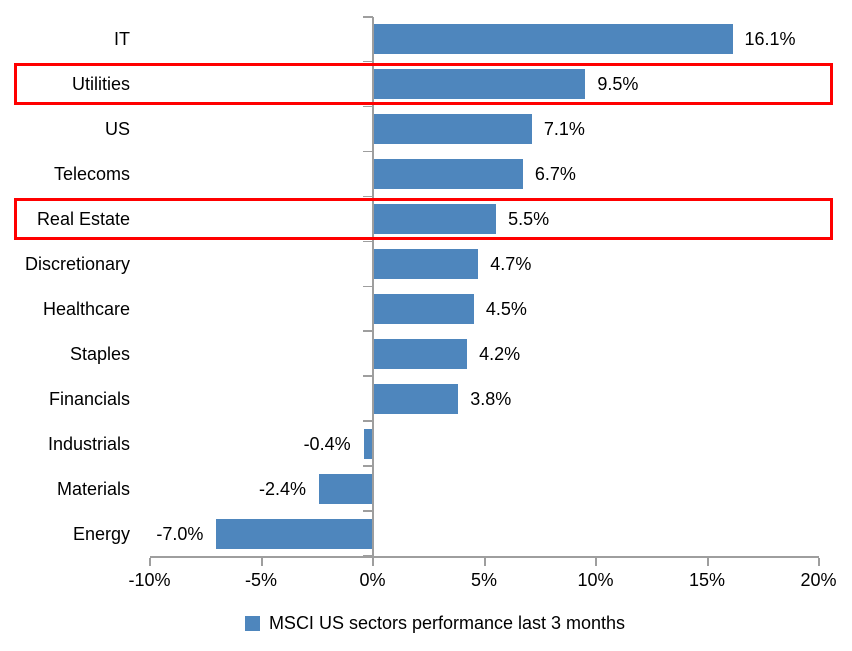  I want to click on category-label: Industrials, so click(88, 443).